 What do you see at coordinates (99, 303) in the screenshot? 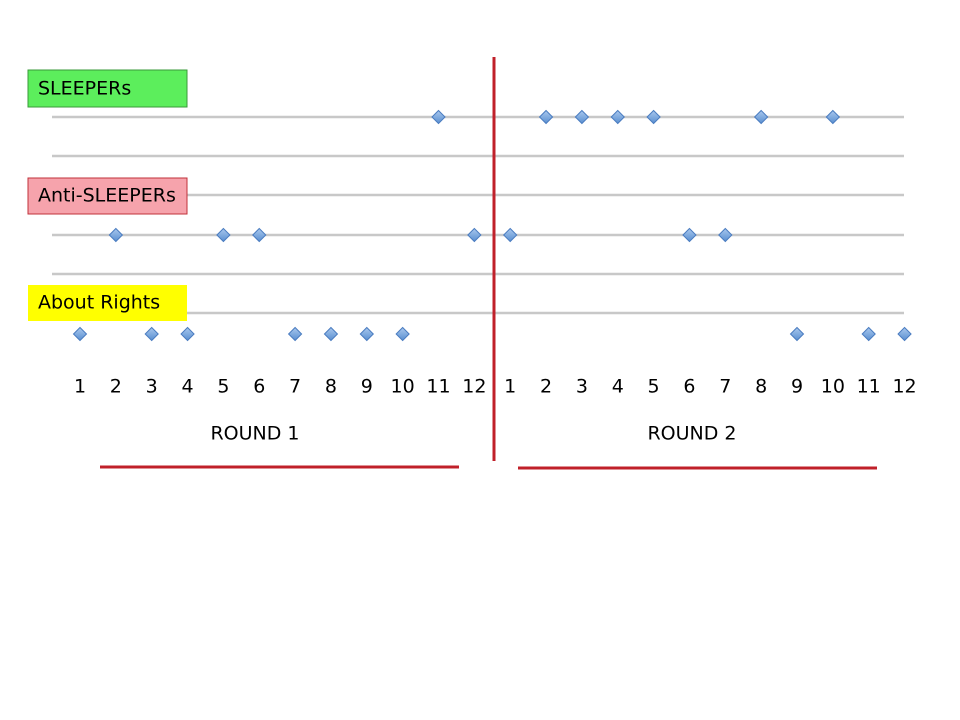
I see `row-label: About Rights` at bounding box center [99, 303].